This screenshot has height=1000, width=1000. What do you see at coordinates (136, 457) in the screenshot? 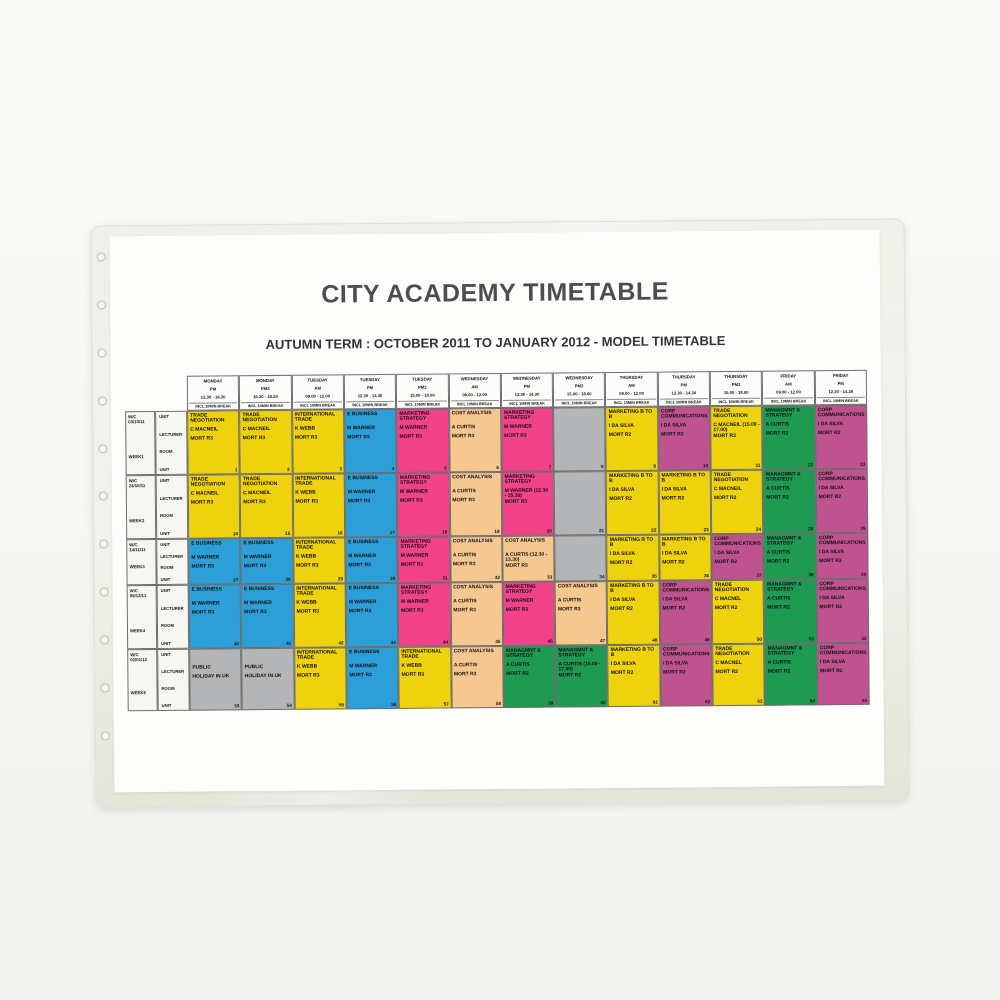
I see `week-number: WEEK1` at bounding box center [136, 457].